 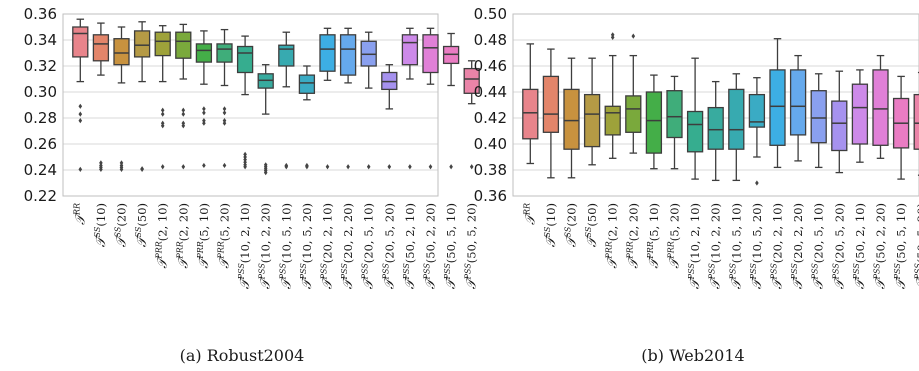 What do you see at coordinates (490, 118) in the screenshot?
I see `y-tick-label: 0.42` at bounding box center [490, 118].